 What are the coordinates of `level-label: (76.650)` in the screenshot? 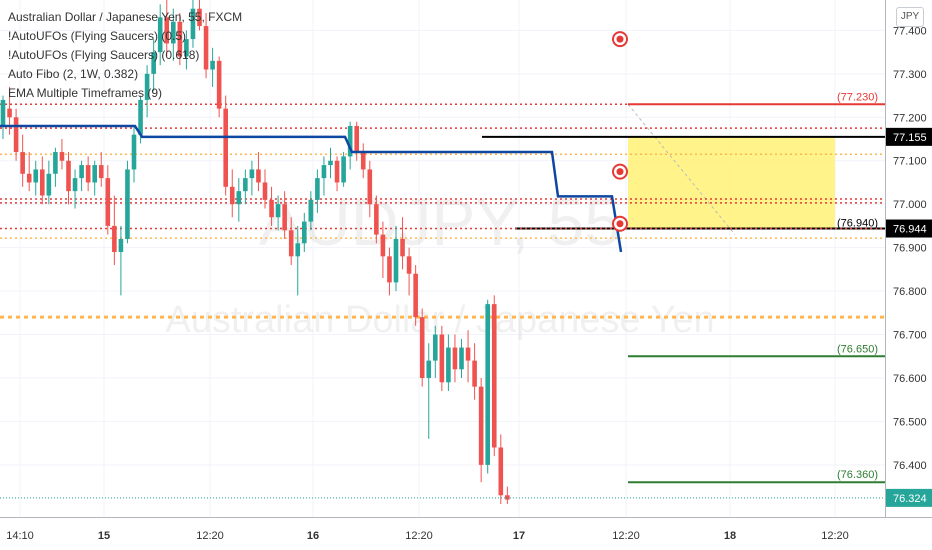 It's located at (857, 349).